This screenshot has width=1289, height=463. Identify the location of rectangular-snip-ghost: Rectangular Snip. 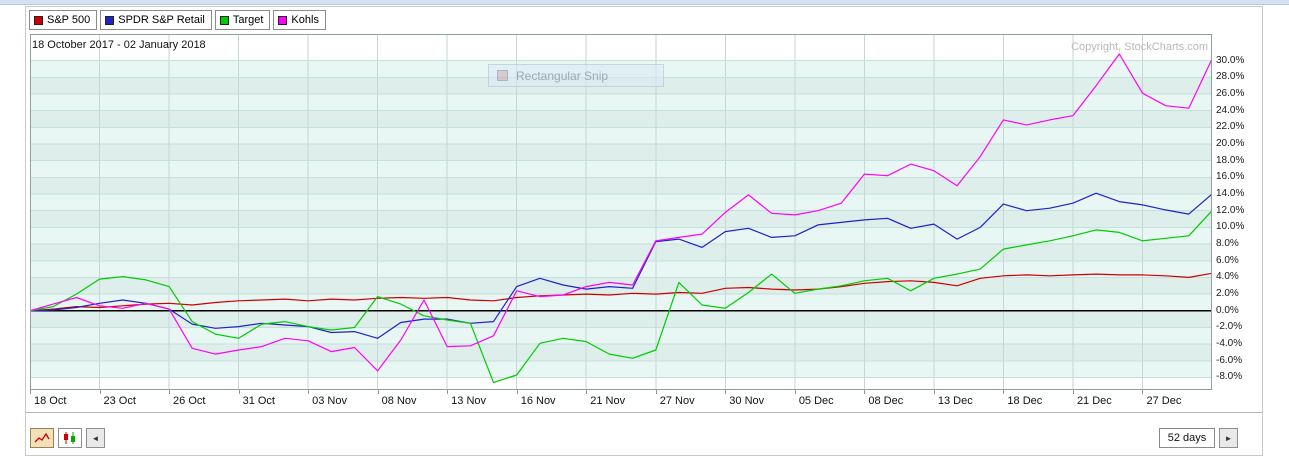
(576, 75).